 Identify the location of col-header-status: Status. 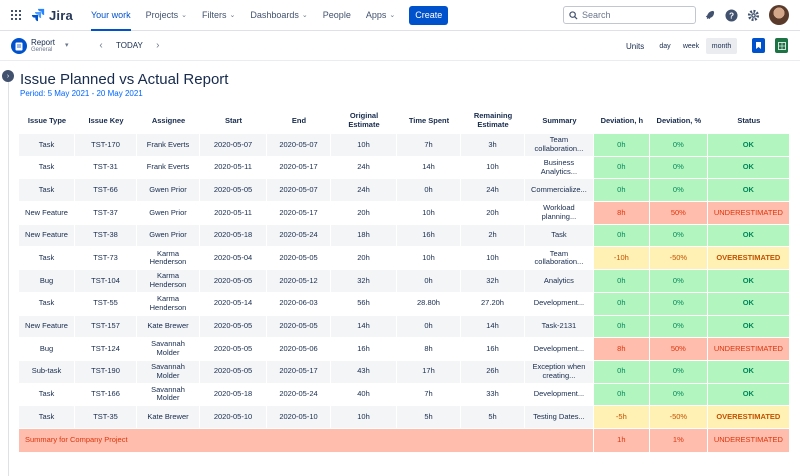
(749, 120).